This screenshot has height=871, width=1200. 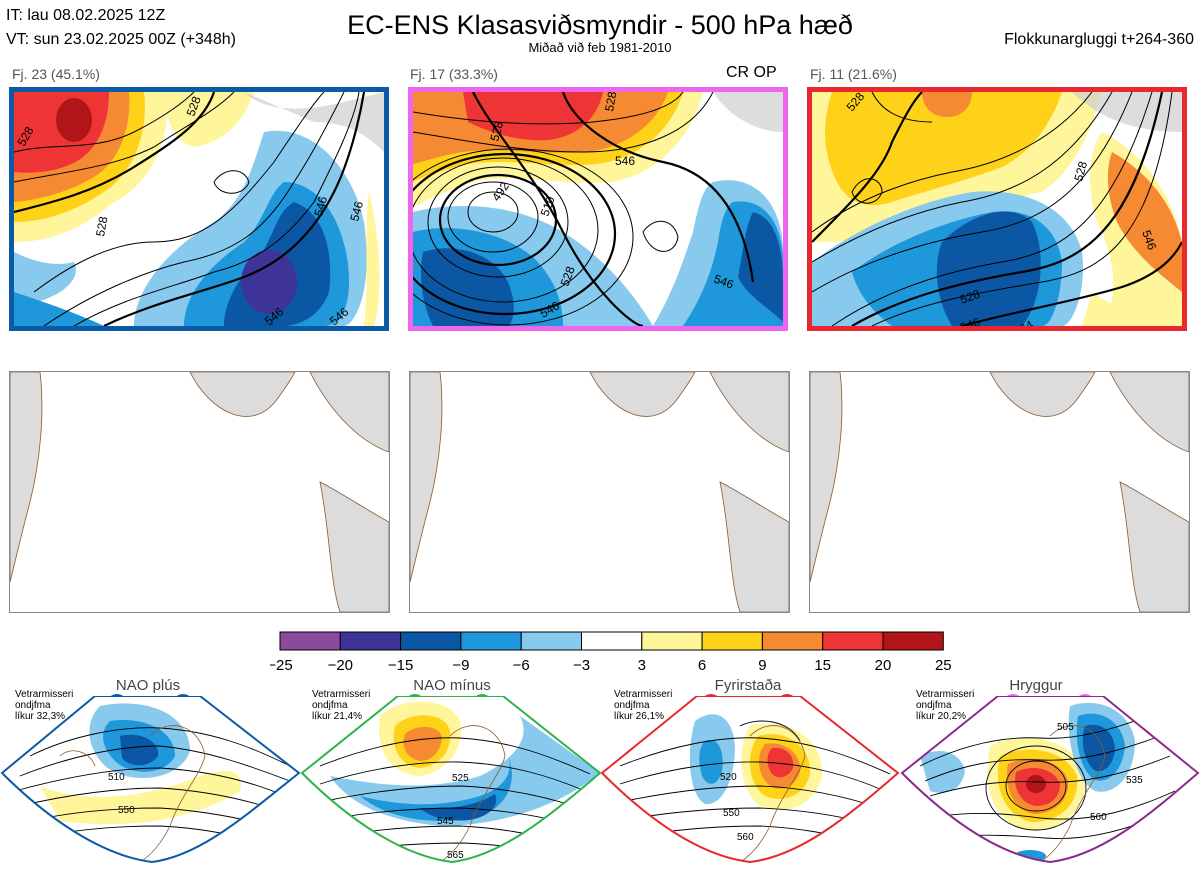 I want to click on regime-2-map, so click(x=451, y=779).